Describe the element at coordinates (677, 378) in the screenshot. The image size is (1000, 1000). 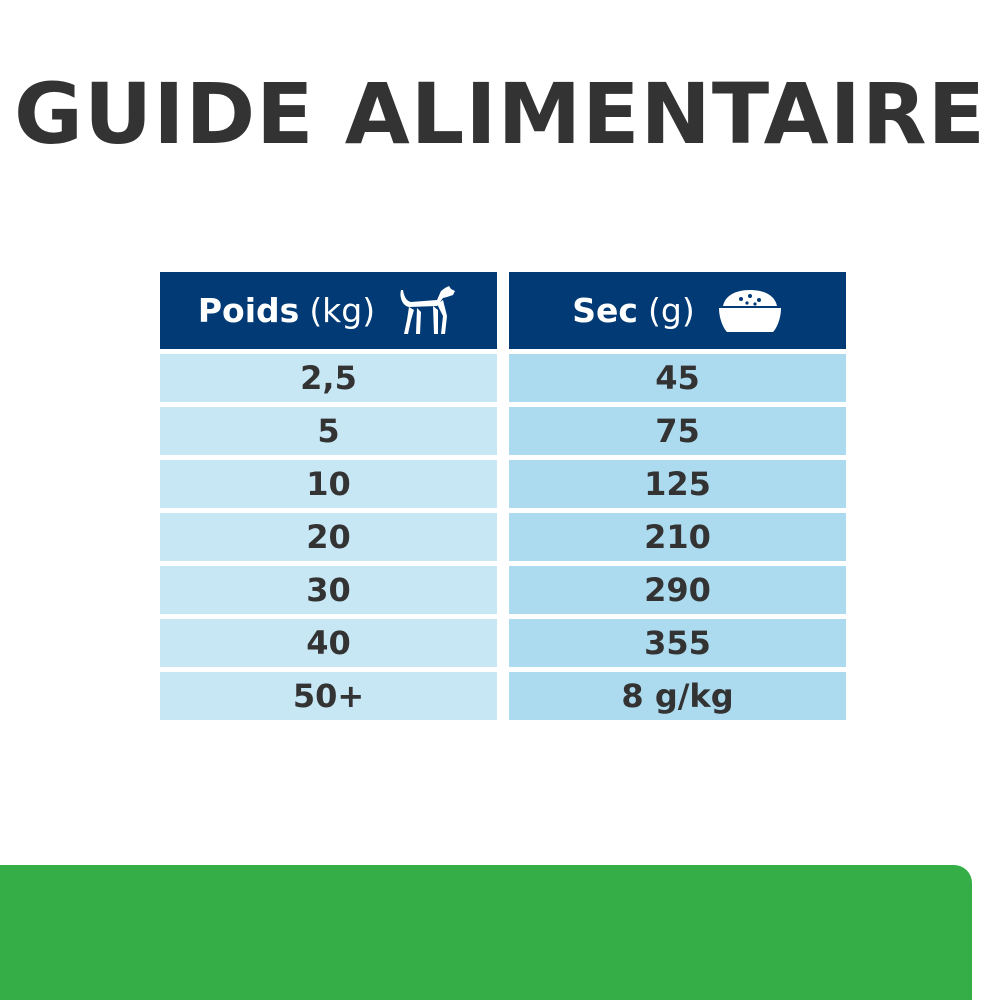
I see `dry-cell: 45` at that location.